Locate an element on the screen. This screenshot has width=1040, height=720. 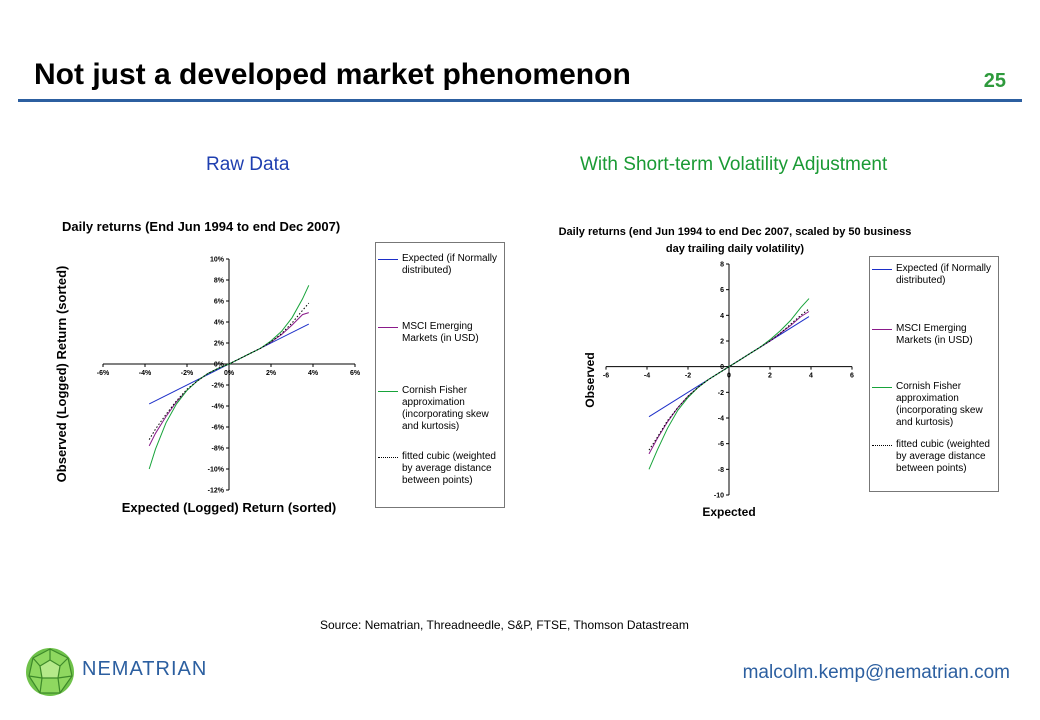
x-tick-label: 2 is located at coordinates (770, 376).